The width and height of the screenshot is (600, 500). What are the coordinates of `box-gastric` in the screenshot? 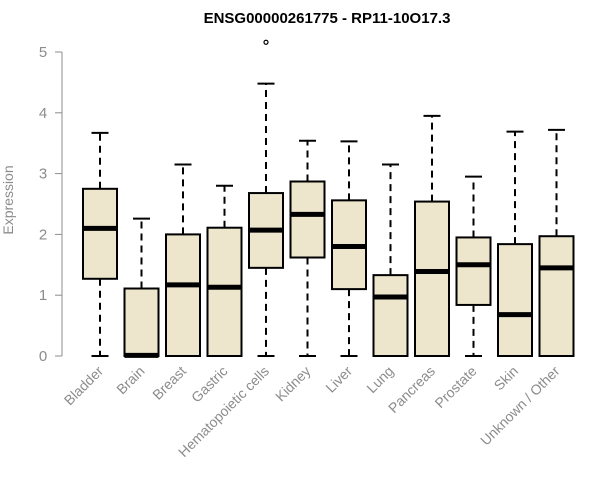 It's located at (224, 270).